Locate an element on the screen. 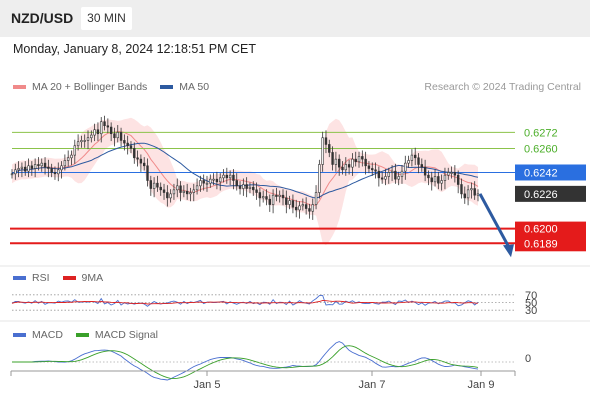  ma50-line is located at coordinates (245, 170).